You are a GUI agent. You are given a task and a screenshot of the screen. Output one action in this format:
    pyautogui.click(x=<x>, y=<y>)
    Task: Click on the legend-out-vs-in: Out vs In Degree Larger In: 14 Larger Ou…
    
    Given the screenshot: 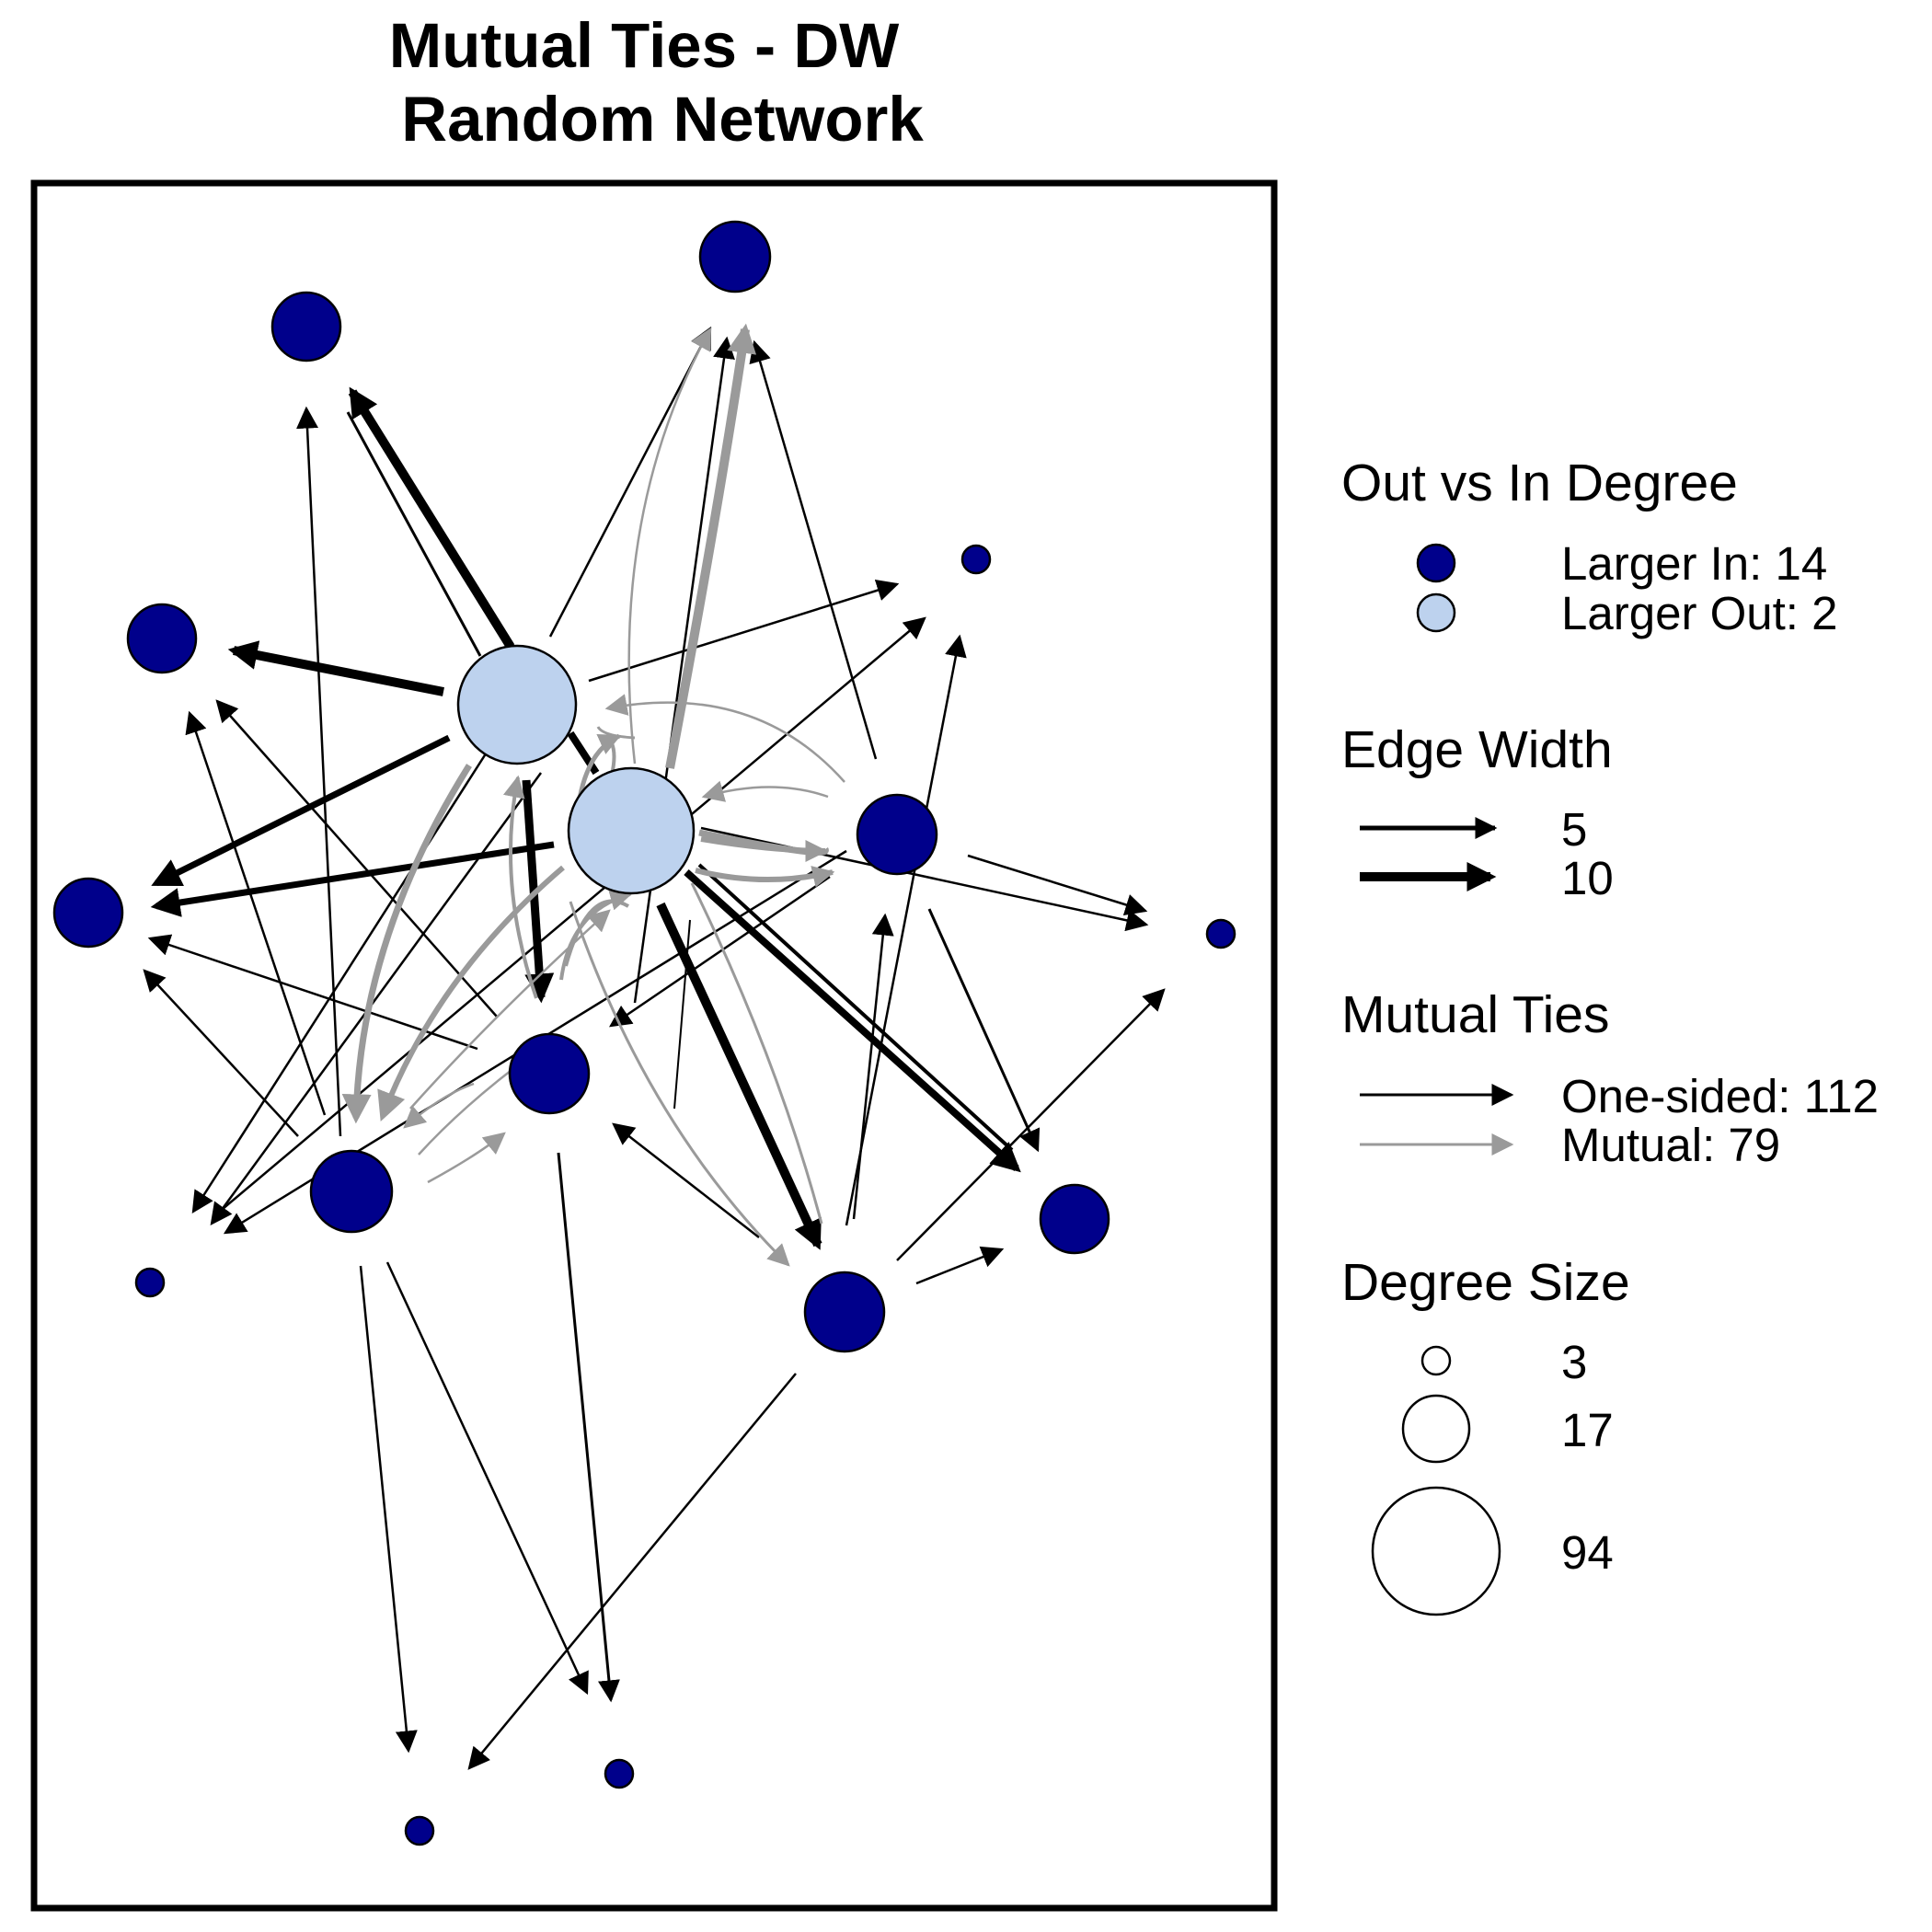 What is the action you would take?
    pyautogui.click(x=1589, y=546)
    